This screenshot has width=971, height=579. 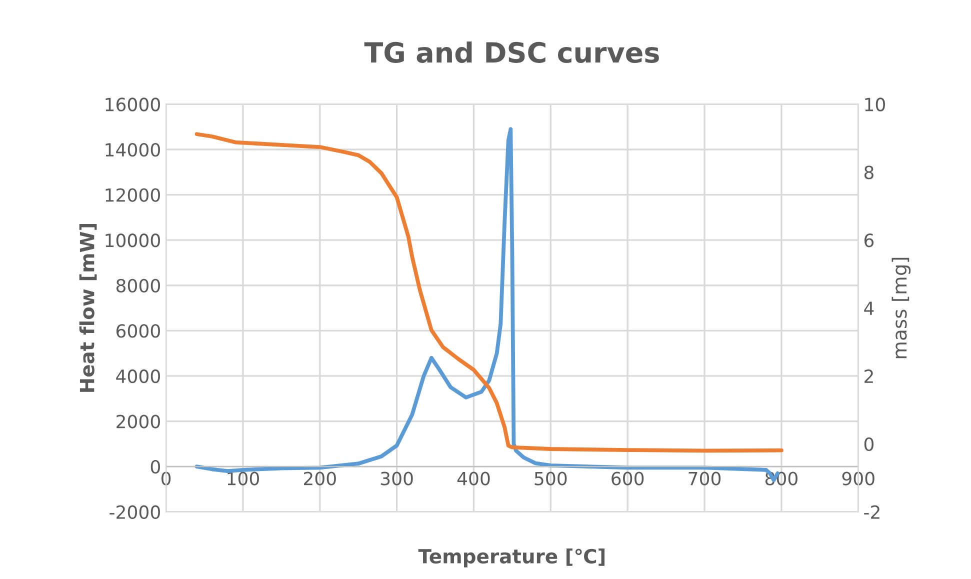 What do you see at coordinates (138, 331) in the screenshot?
I see `y-tick-label: 6000` at bounding box center [138, 331].